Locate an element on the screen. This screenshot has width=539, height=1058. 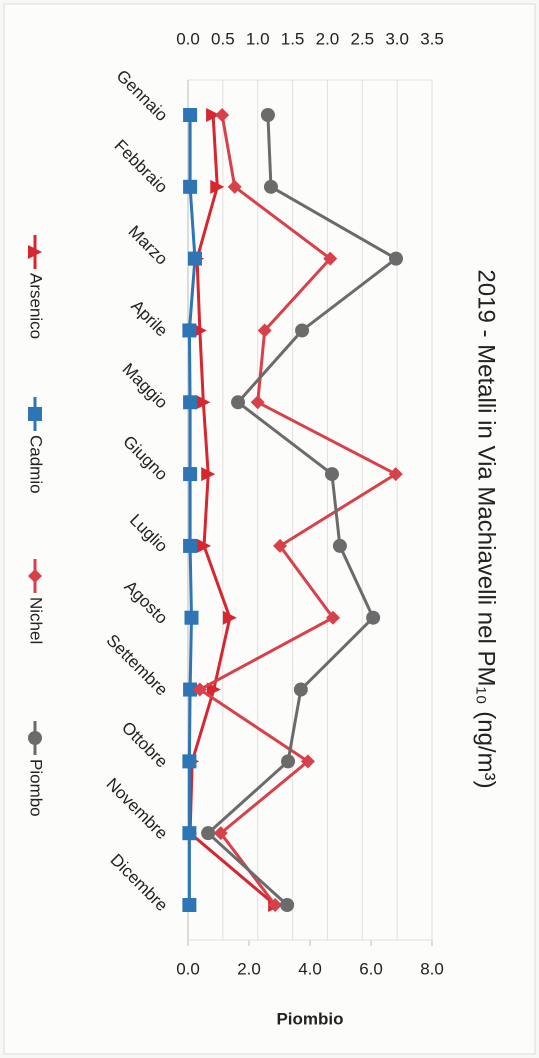
legend-label: Piombo is located at coordinates (36, 788).